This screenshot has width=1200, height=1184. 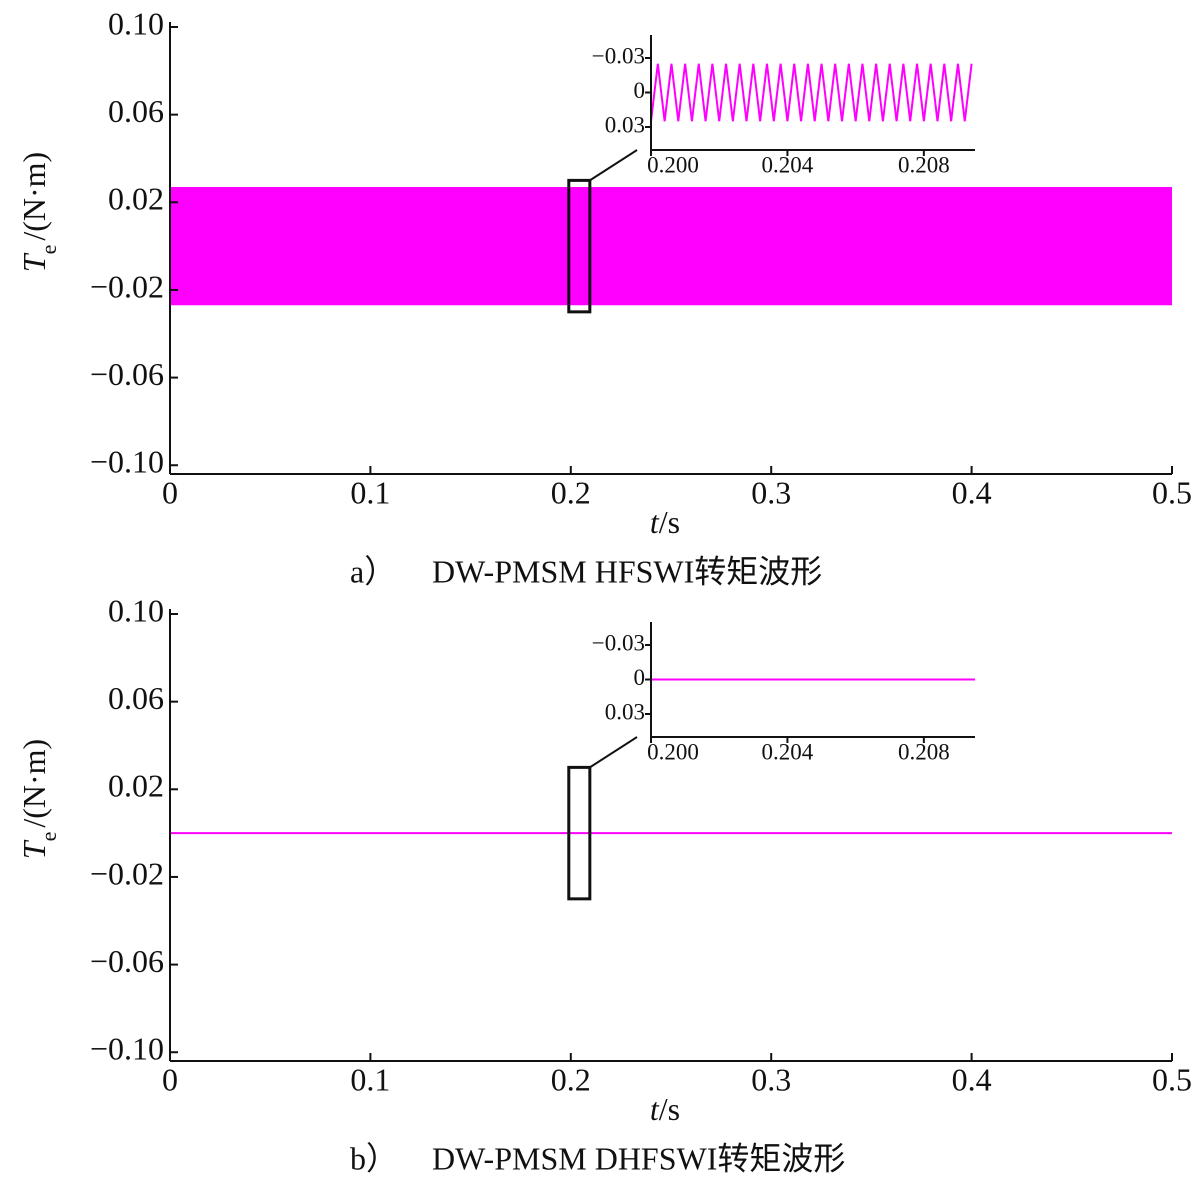 What do you see at coordinates (373, 571) in the screenshot?
I see `caption-label: a）` at bounding box center [373, 571].